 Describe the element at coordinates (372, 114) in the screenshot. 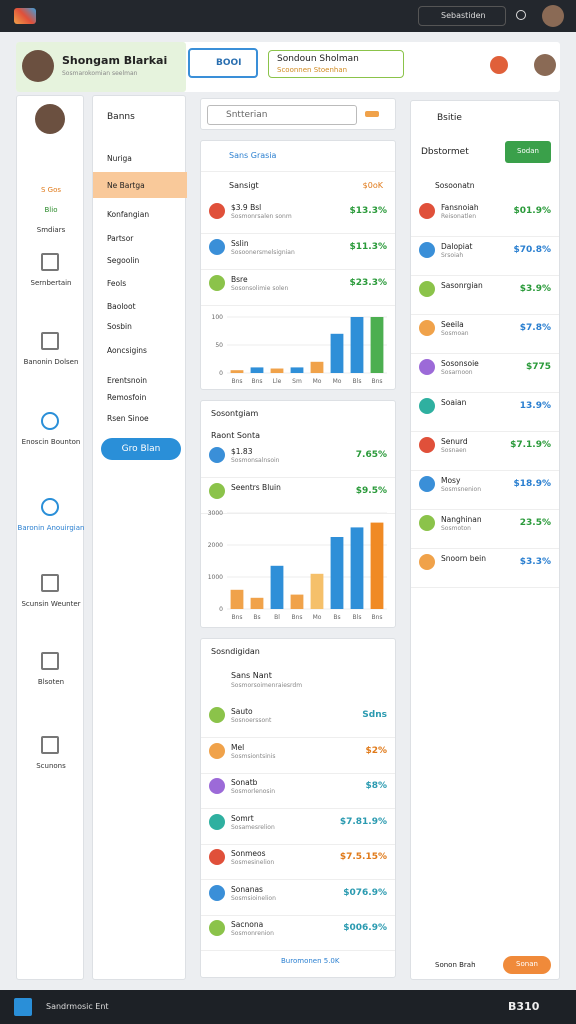

I see `search-icon` at that location.